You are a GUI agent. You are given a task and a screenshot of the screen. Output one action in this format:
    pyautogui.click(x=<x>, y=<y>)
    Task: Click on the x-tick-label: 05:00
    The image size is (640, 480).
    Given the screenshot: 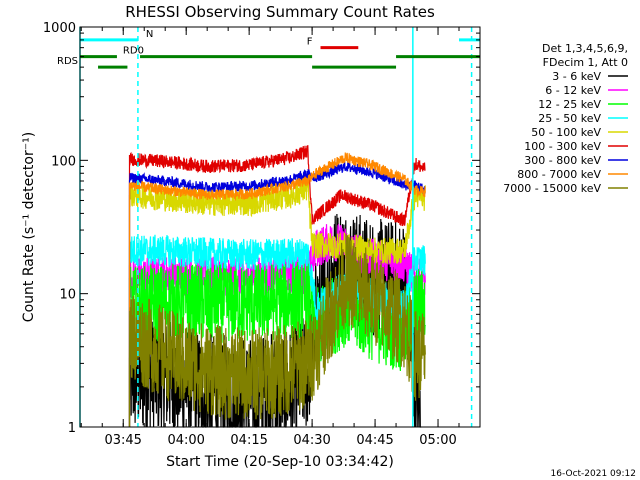 What is the action you would take?
    pyautogui.click(x=437, y=440)
    